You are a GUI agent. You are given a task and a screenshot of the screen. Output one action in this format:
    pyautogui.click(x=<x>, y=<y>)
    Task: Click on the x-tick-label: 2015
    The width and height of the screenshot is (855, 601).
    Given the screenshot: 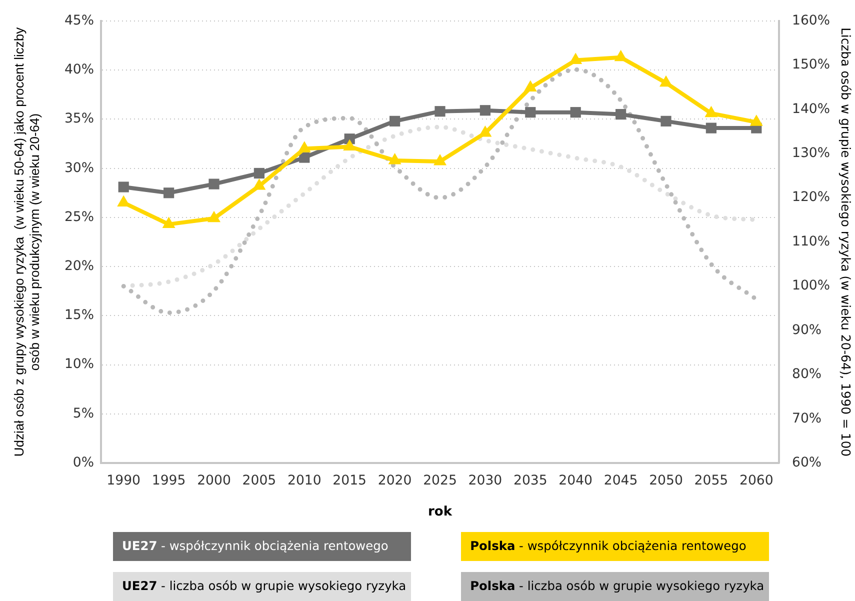 What is the action you would take?
    pyautogui.click(x=349, y=480)
    